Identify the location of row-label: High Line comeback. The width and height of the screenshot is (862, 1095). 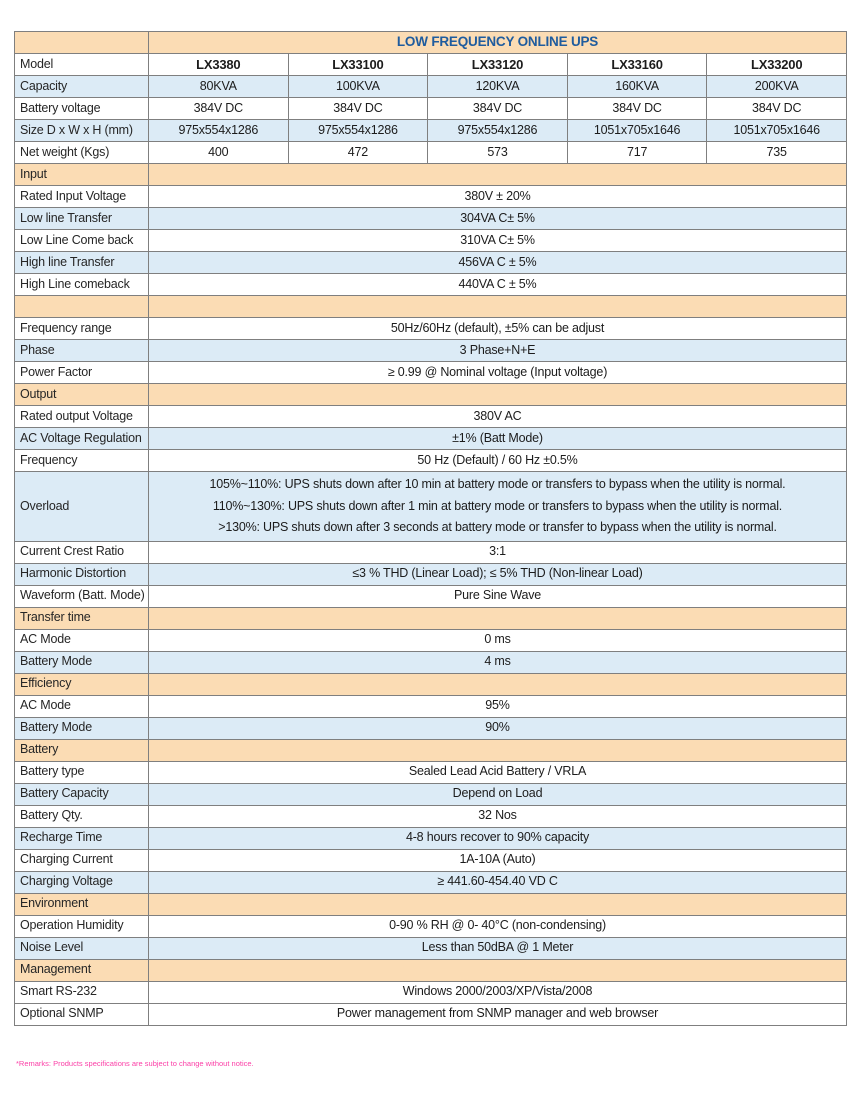
(81, 284).